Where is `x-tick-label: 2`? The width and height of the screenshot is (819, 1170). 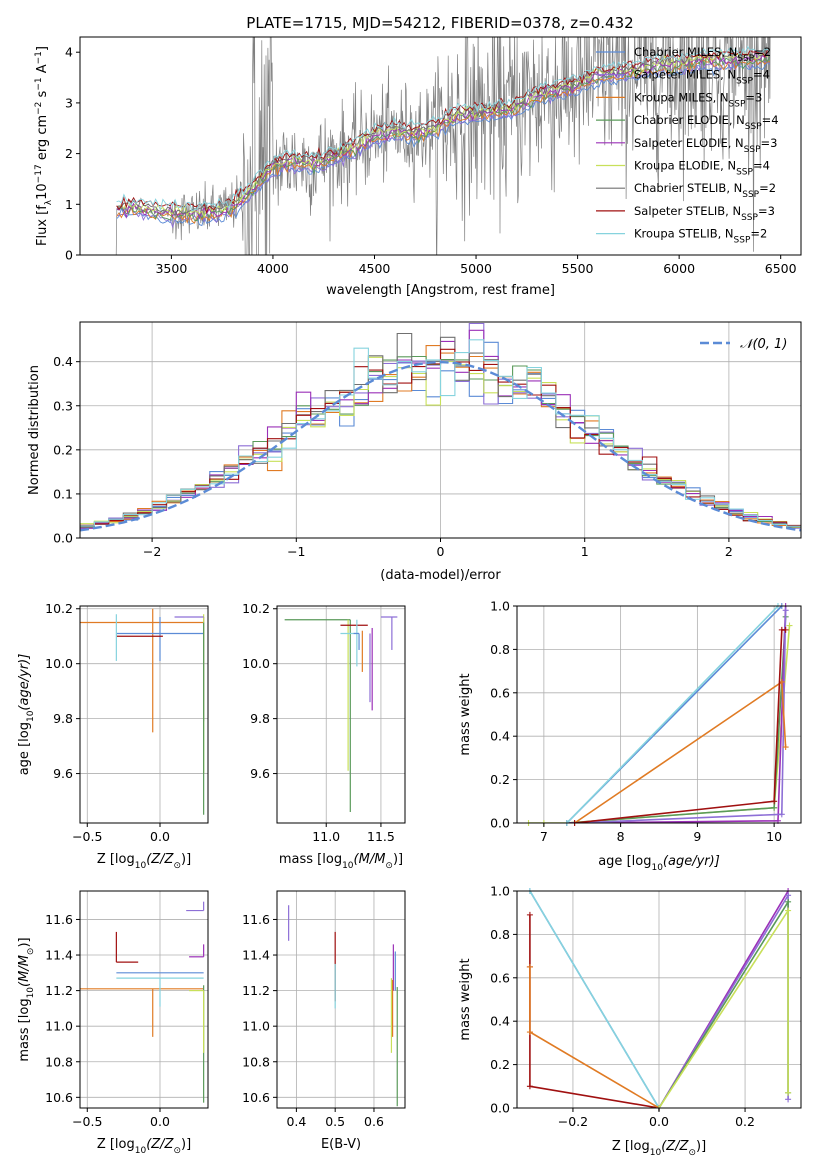 x-tick-label: 2 is located at coordinates (729, 551).